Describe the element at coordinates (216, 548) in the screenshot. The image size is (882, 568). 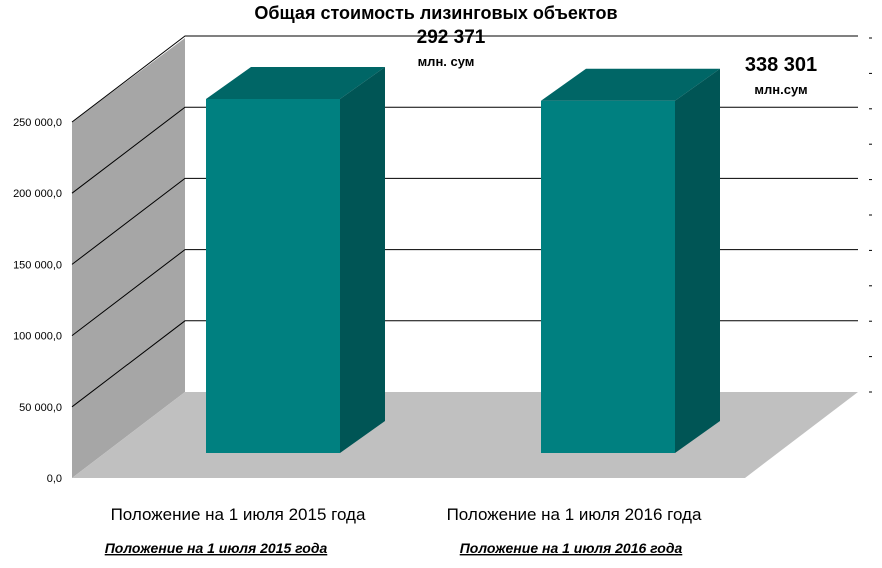
I see `category-sublabel-2015: Положение на 1 июля 2015 года` at that location.